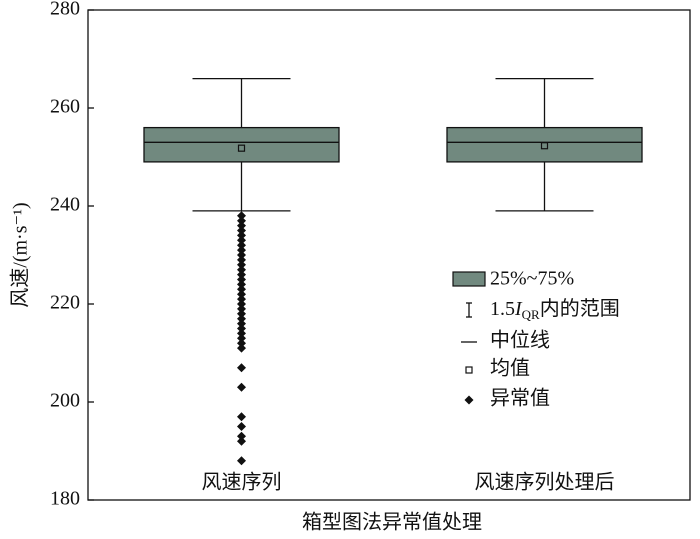 This screenshot has width=700, height=539. I want to click on legend-label-part: I, so click(518, 309).